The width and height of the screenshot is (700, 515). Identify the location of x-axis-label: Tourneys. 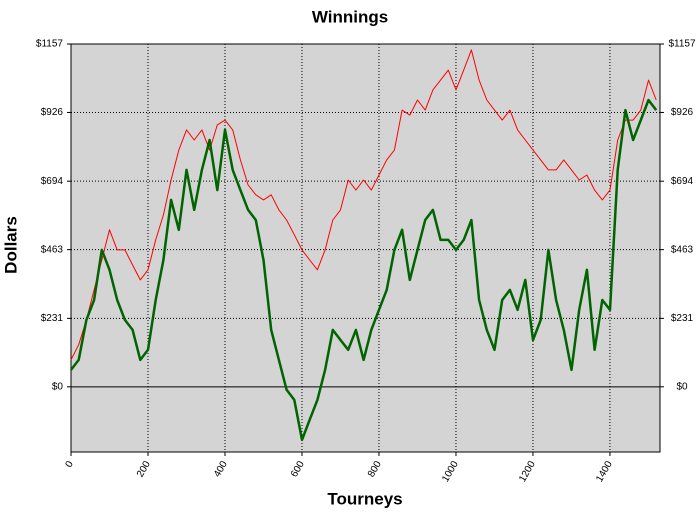
(364, 498).